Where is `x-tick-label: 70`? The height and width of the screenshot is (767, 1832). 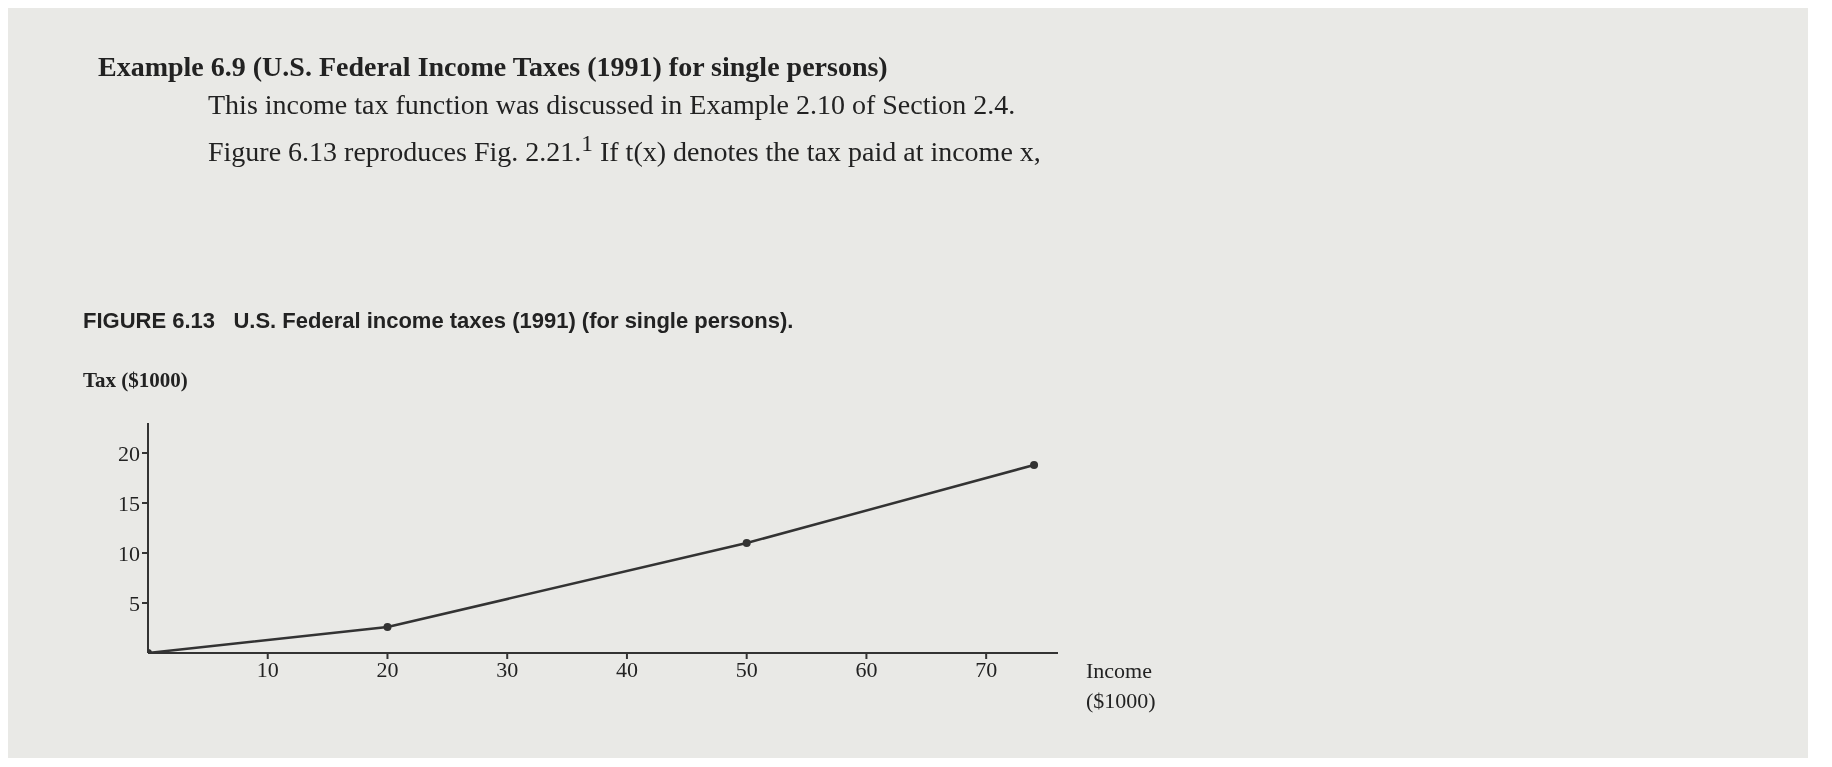 x-tick-label: 70 is located at coordinates (986, 669).